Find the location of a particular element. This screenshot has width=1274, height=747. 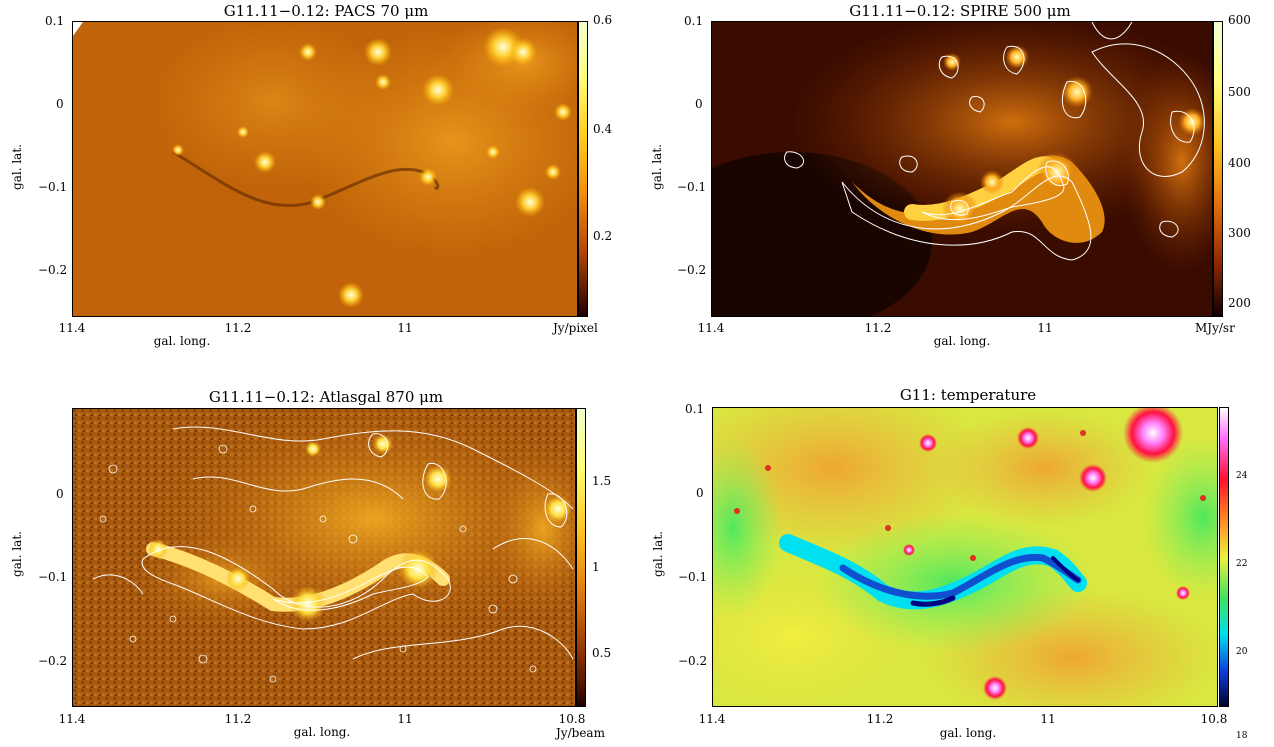

pacs70-colorbar is located at coordinates (583, 169).